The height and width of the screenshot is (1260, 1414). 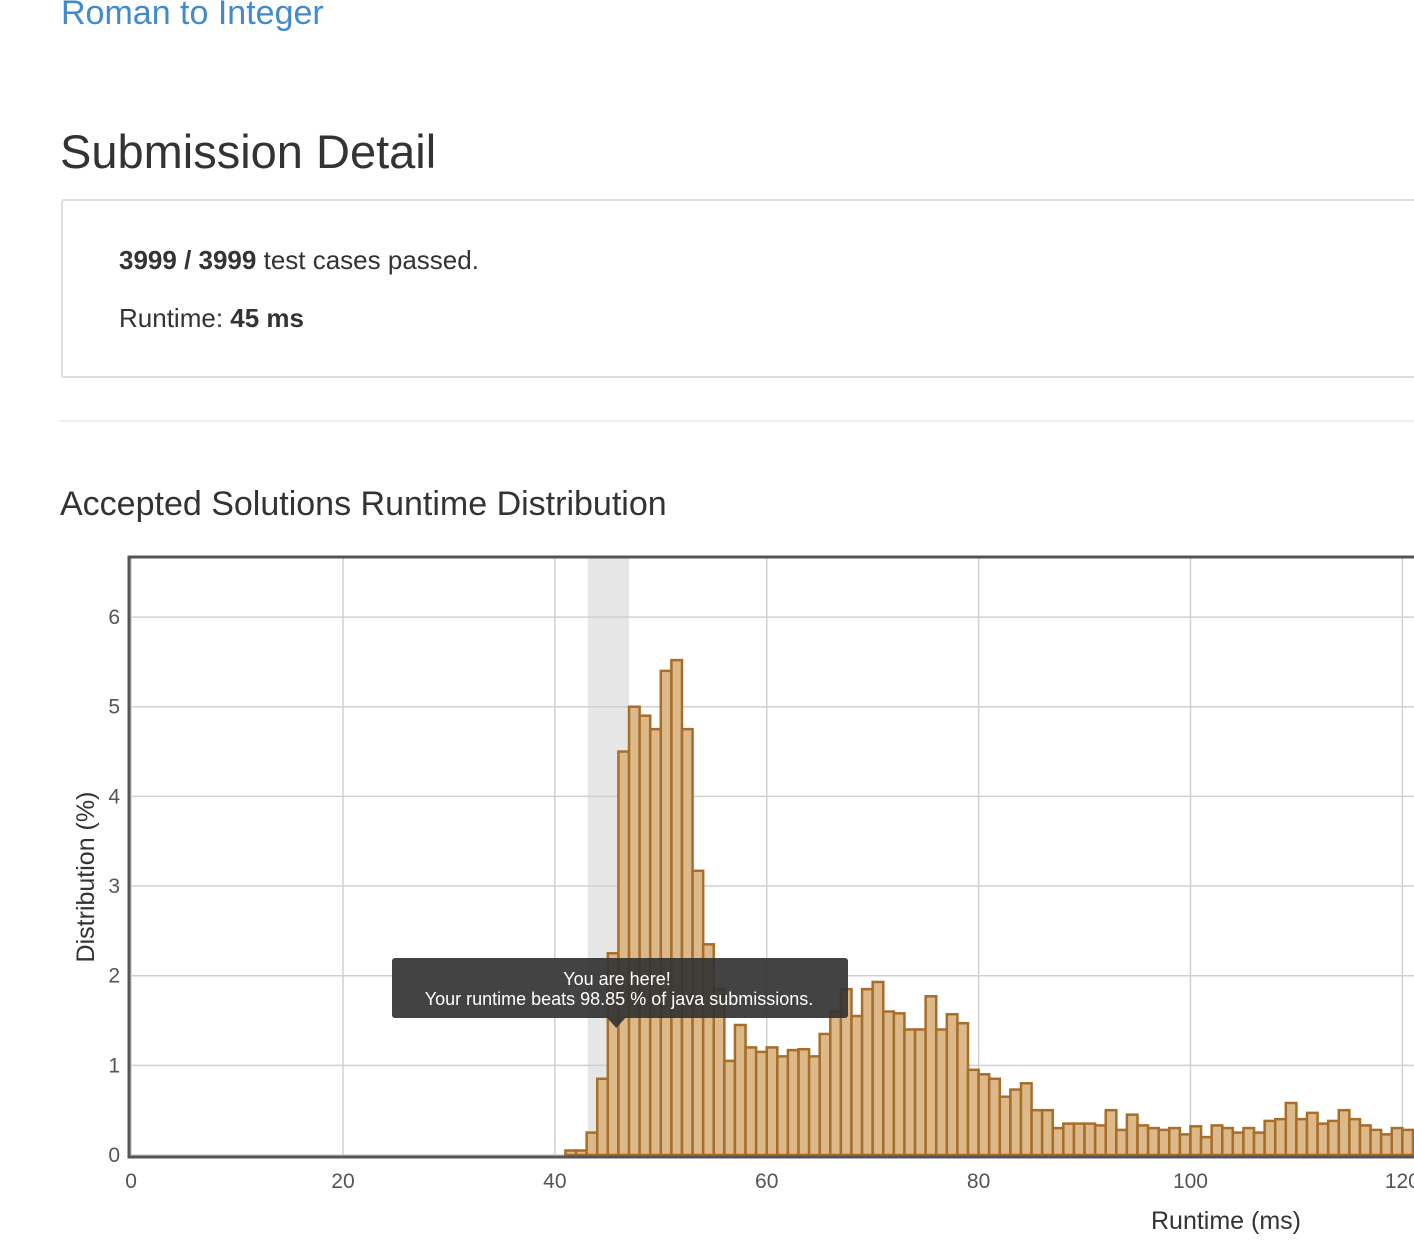 I want to click on x-tick-label: 100, so click(x=1190, y=1181).